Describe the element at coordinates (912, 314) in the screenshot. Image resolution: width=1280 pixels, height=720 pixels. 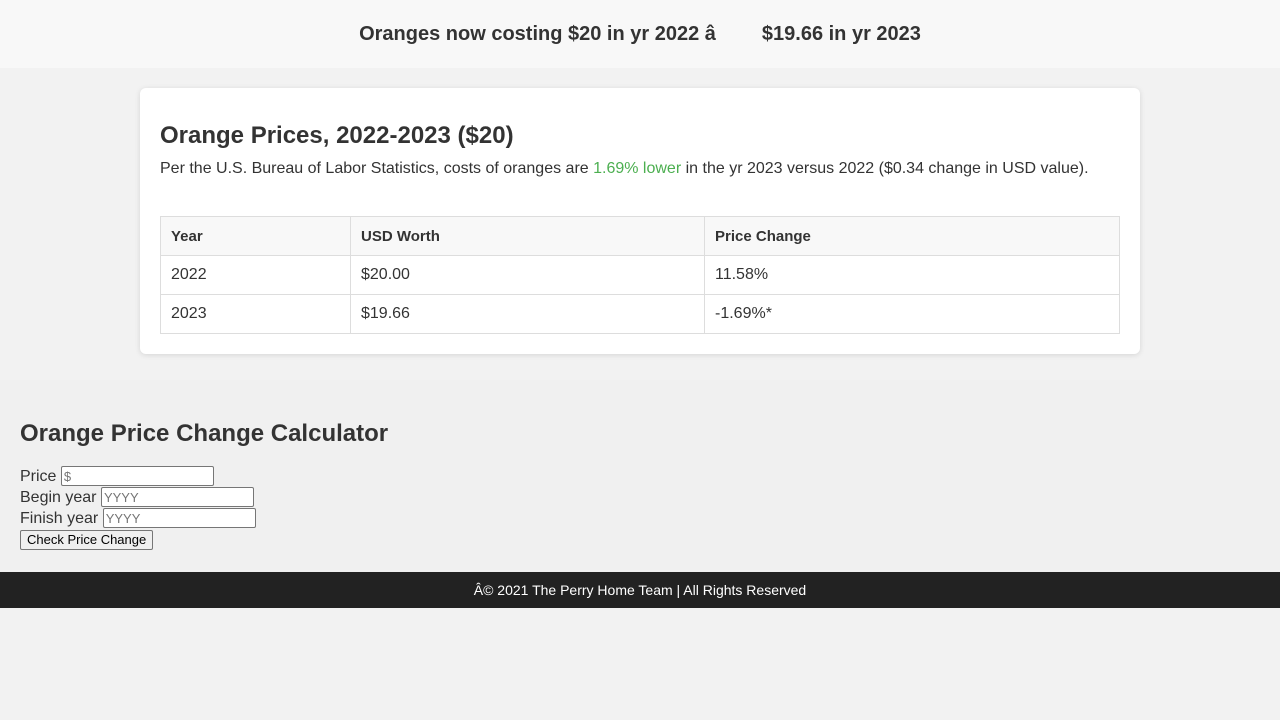
I see `table-cell-price-change: -1.69%*` at that location.